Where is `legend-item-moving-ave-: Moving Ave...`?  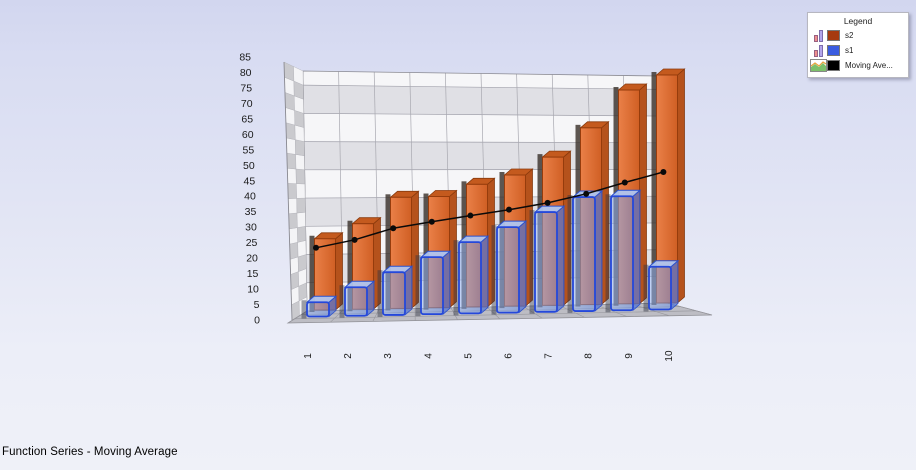
legend-item-moving-ave-: Moving Ave... is located at coordinates (858, 65).